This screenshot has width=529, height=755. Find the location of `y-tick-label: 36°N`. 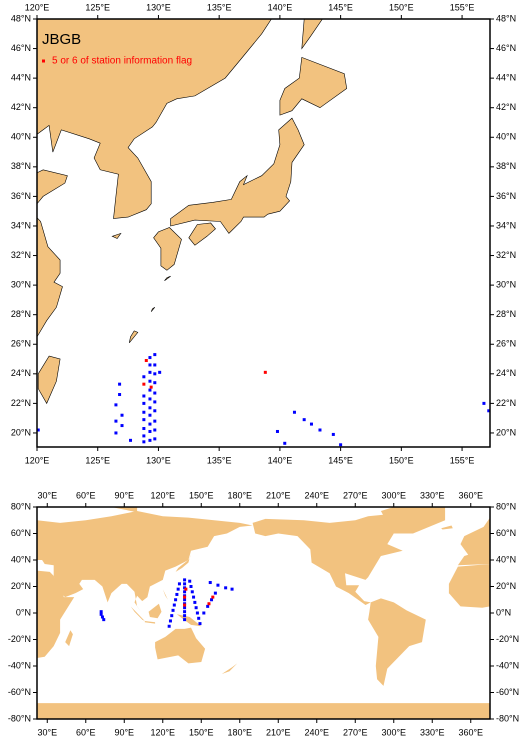

y-tick-label: 36°N is located at coordinates (506, 196).